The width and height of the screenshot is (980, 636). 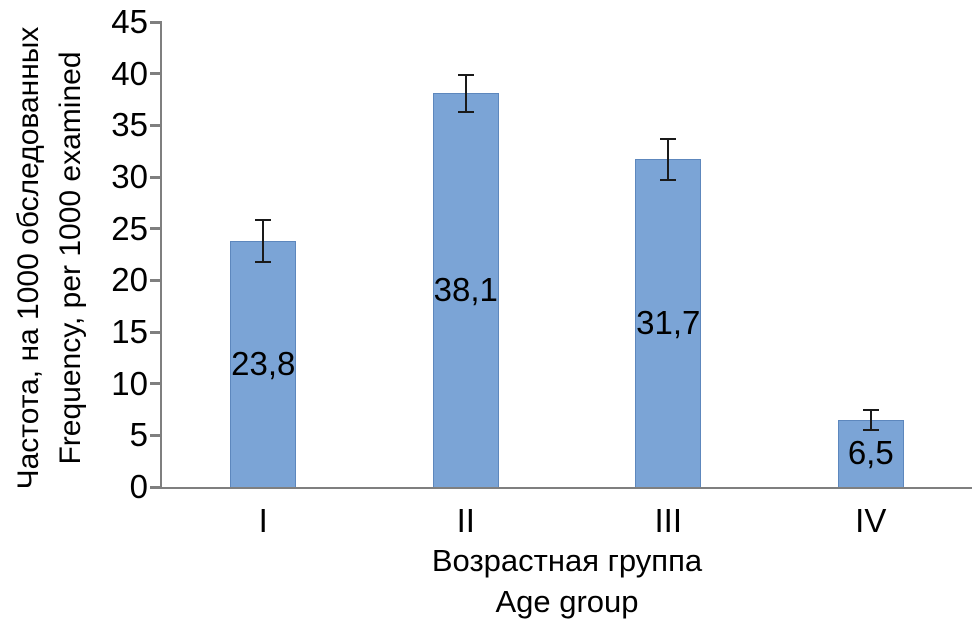 I want to click on bar-value-label-III: 31,7, so click(x=668, y=323).